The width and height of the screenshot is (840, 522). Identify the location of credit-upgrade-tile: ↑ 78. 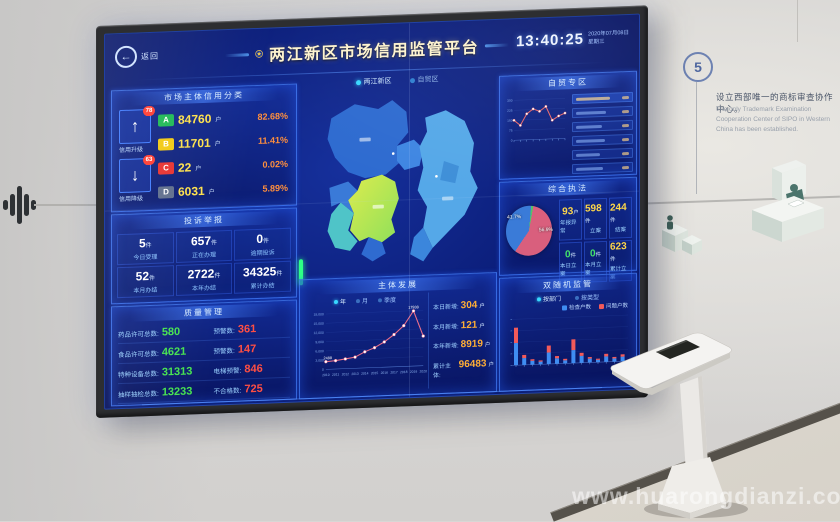
(135, 126).